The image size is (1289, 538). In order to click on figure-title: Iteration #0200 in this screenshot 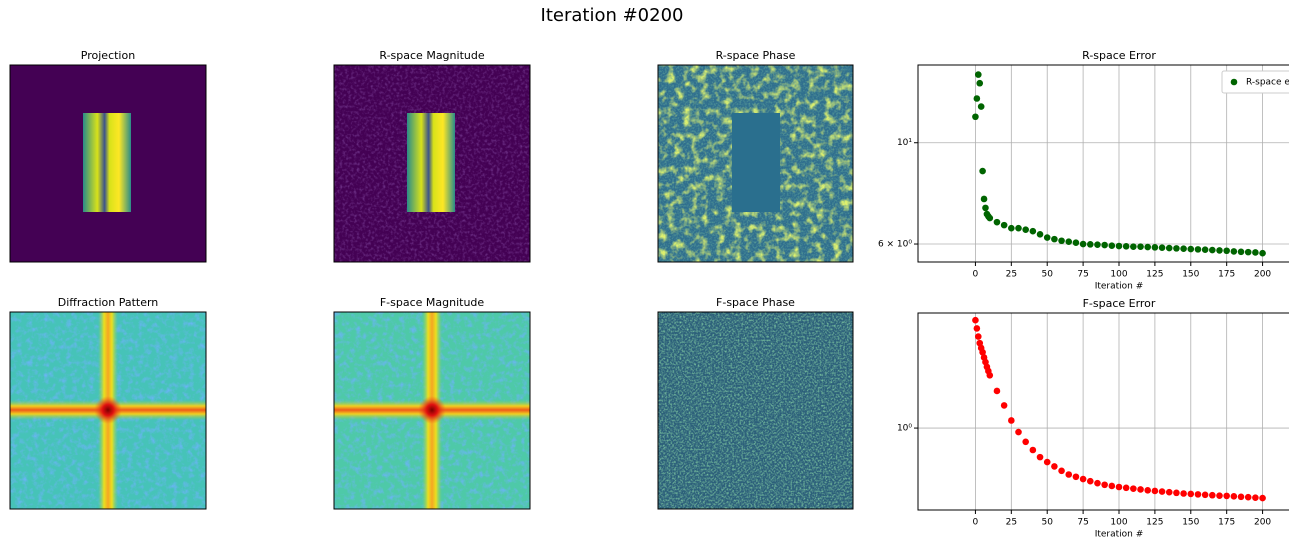, I will do `click(612, 15)`.